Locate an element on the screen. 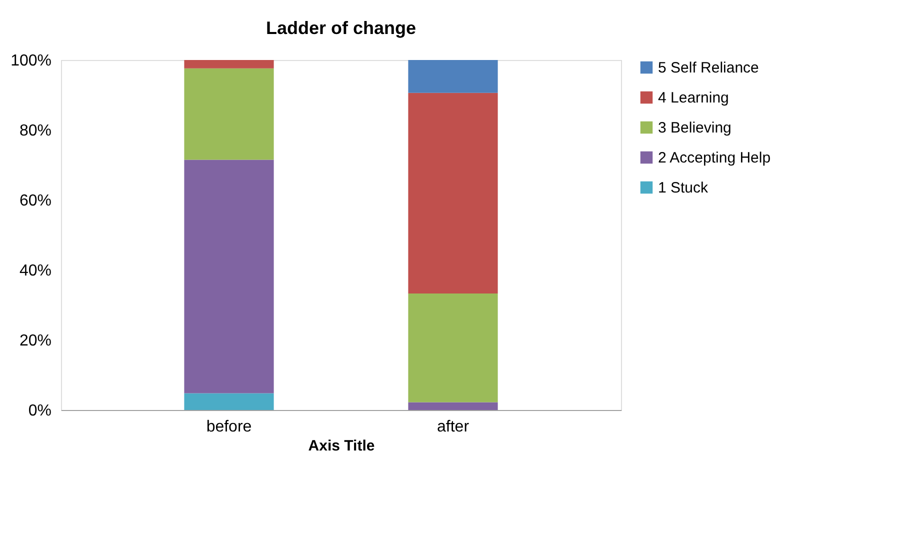 The height and width of the screenshot is (556, 918). x-tick-label: before is located at coordinates (229, 427).